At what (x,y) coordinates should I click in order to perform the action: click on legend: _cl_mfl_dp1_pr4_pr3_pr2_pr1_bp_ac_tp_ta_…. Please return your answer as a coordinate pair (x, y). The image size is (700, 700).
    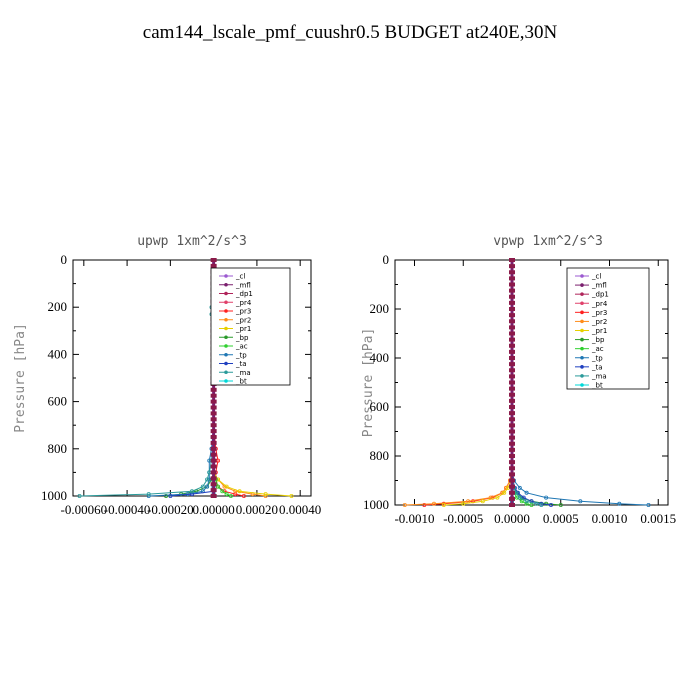
    Looking at the image, I should click on (250, 326).